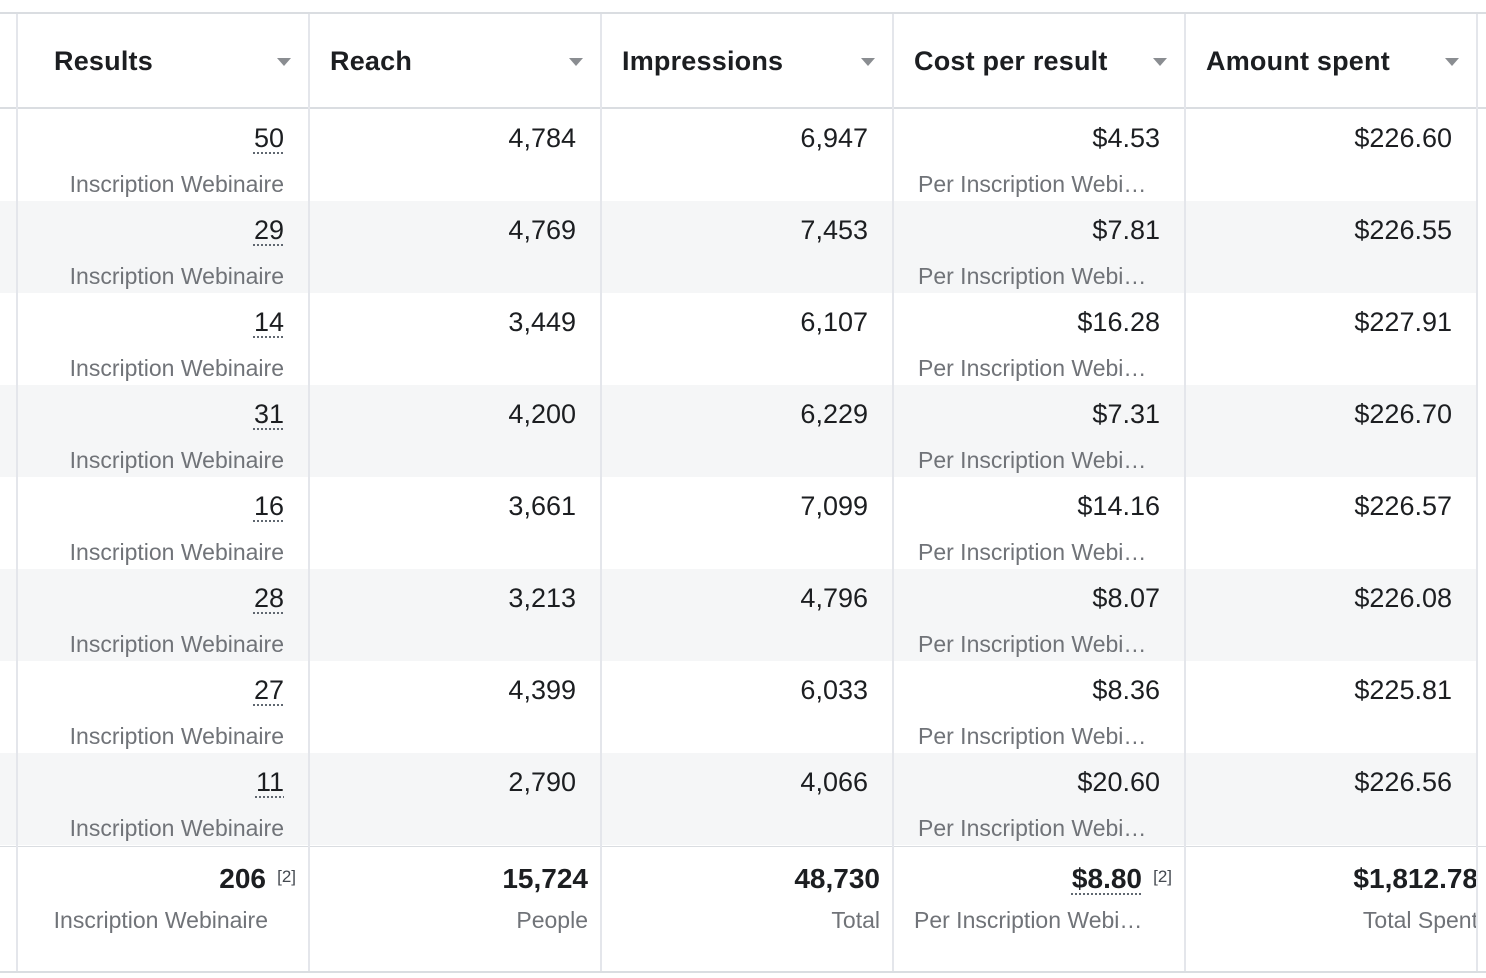 The width and height of the screenshot is (1486, 978). I want to click on amount-spent-cell: $226.57, so click(1331, 523).